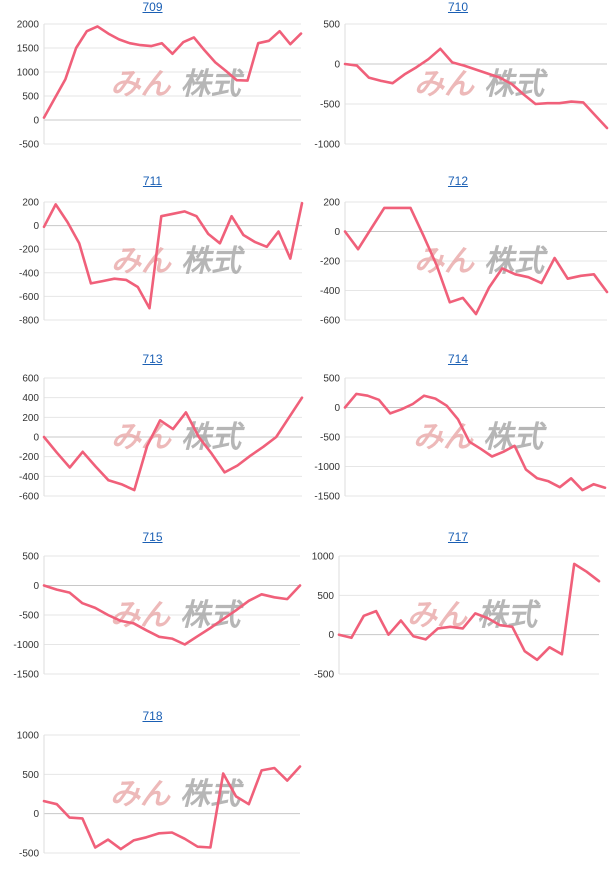 This screenshot has width=611, height=871. I want to click on y-tick-label: 600, so click(30, 379).